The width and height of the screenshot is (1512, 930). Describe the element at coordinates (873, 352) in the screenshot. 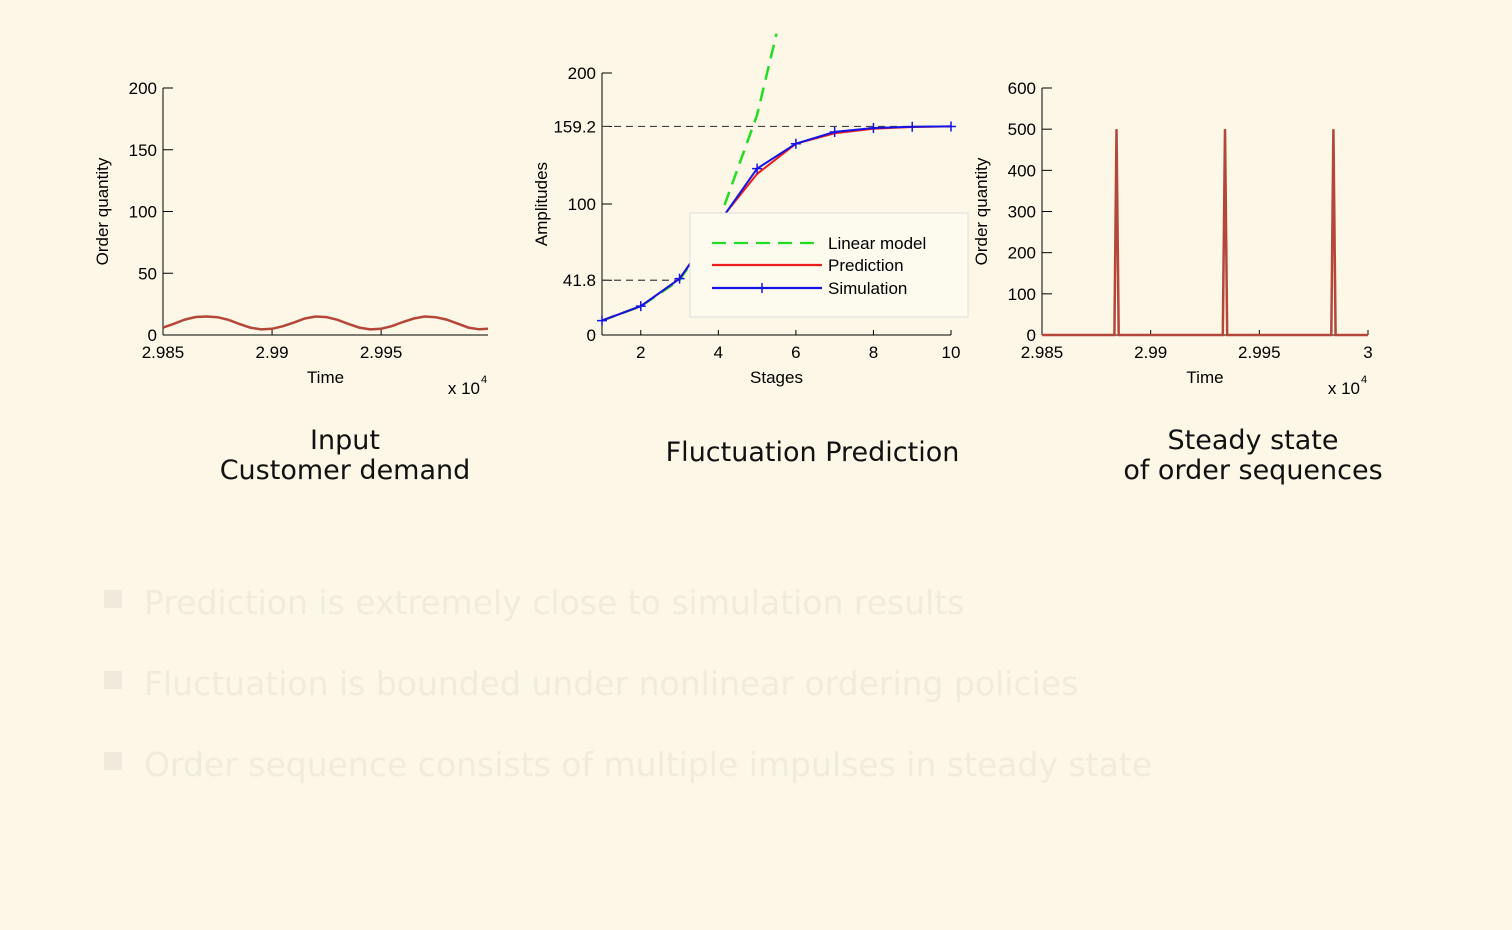

I see `x-tick-label: 8` at that location.